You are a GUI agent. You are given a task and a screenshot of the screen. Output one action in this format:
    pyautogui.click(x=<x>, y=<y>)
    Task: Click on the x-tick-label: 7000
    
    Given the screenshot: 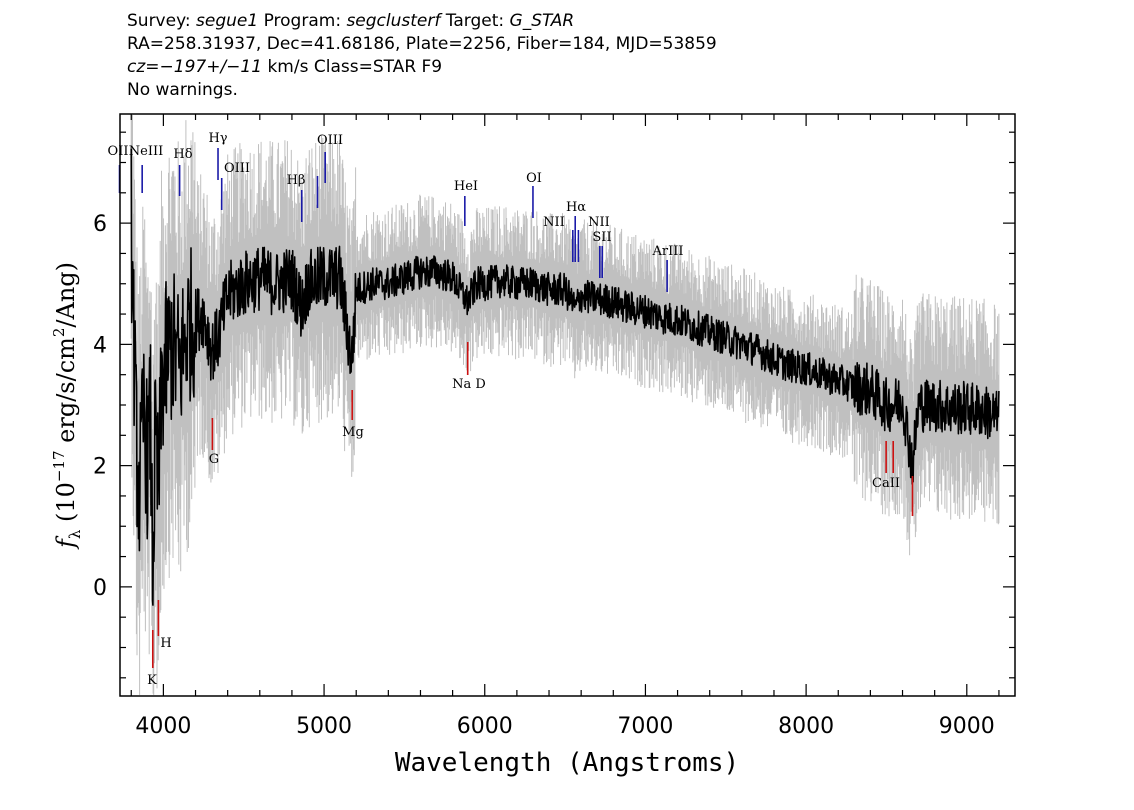 What is the action you would take?
    pyautogui.click(x=645, y=726)
    